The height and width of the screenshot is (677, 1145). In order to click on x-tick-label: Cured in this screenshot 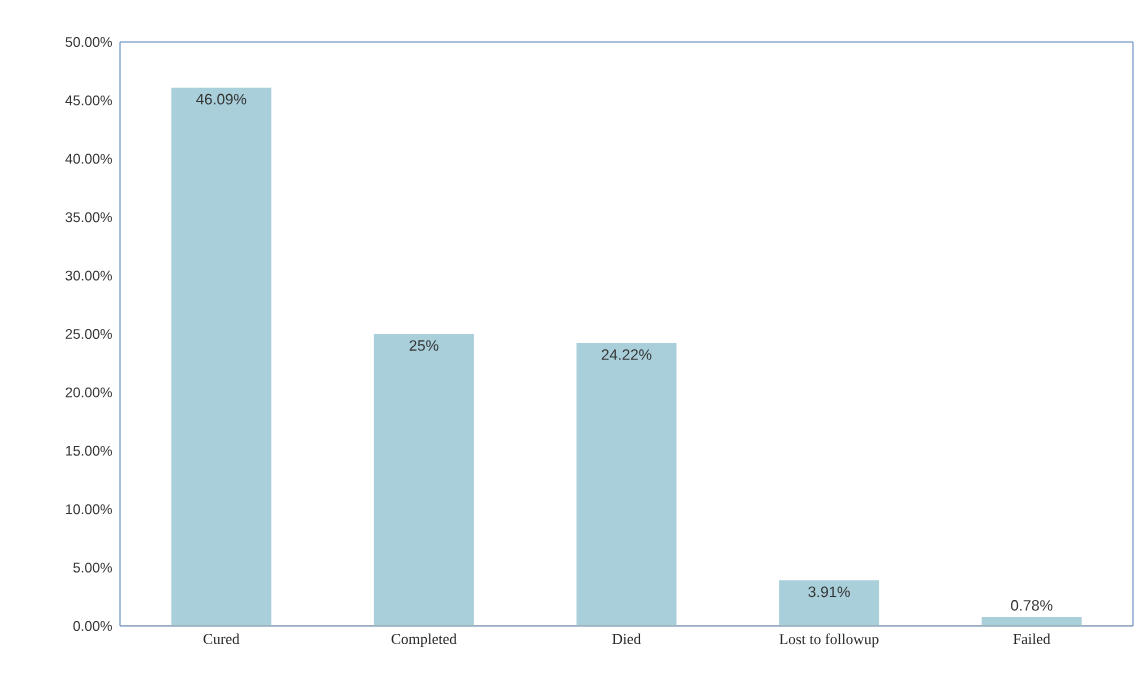, I will do `click(221, 639)`.